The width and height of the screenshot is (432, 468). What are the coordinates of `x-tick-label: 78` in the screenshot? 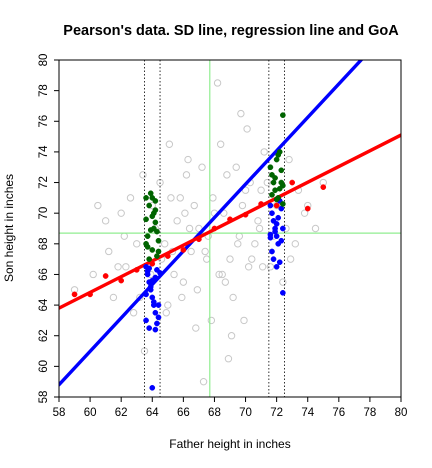 It's located at (370, 413).